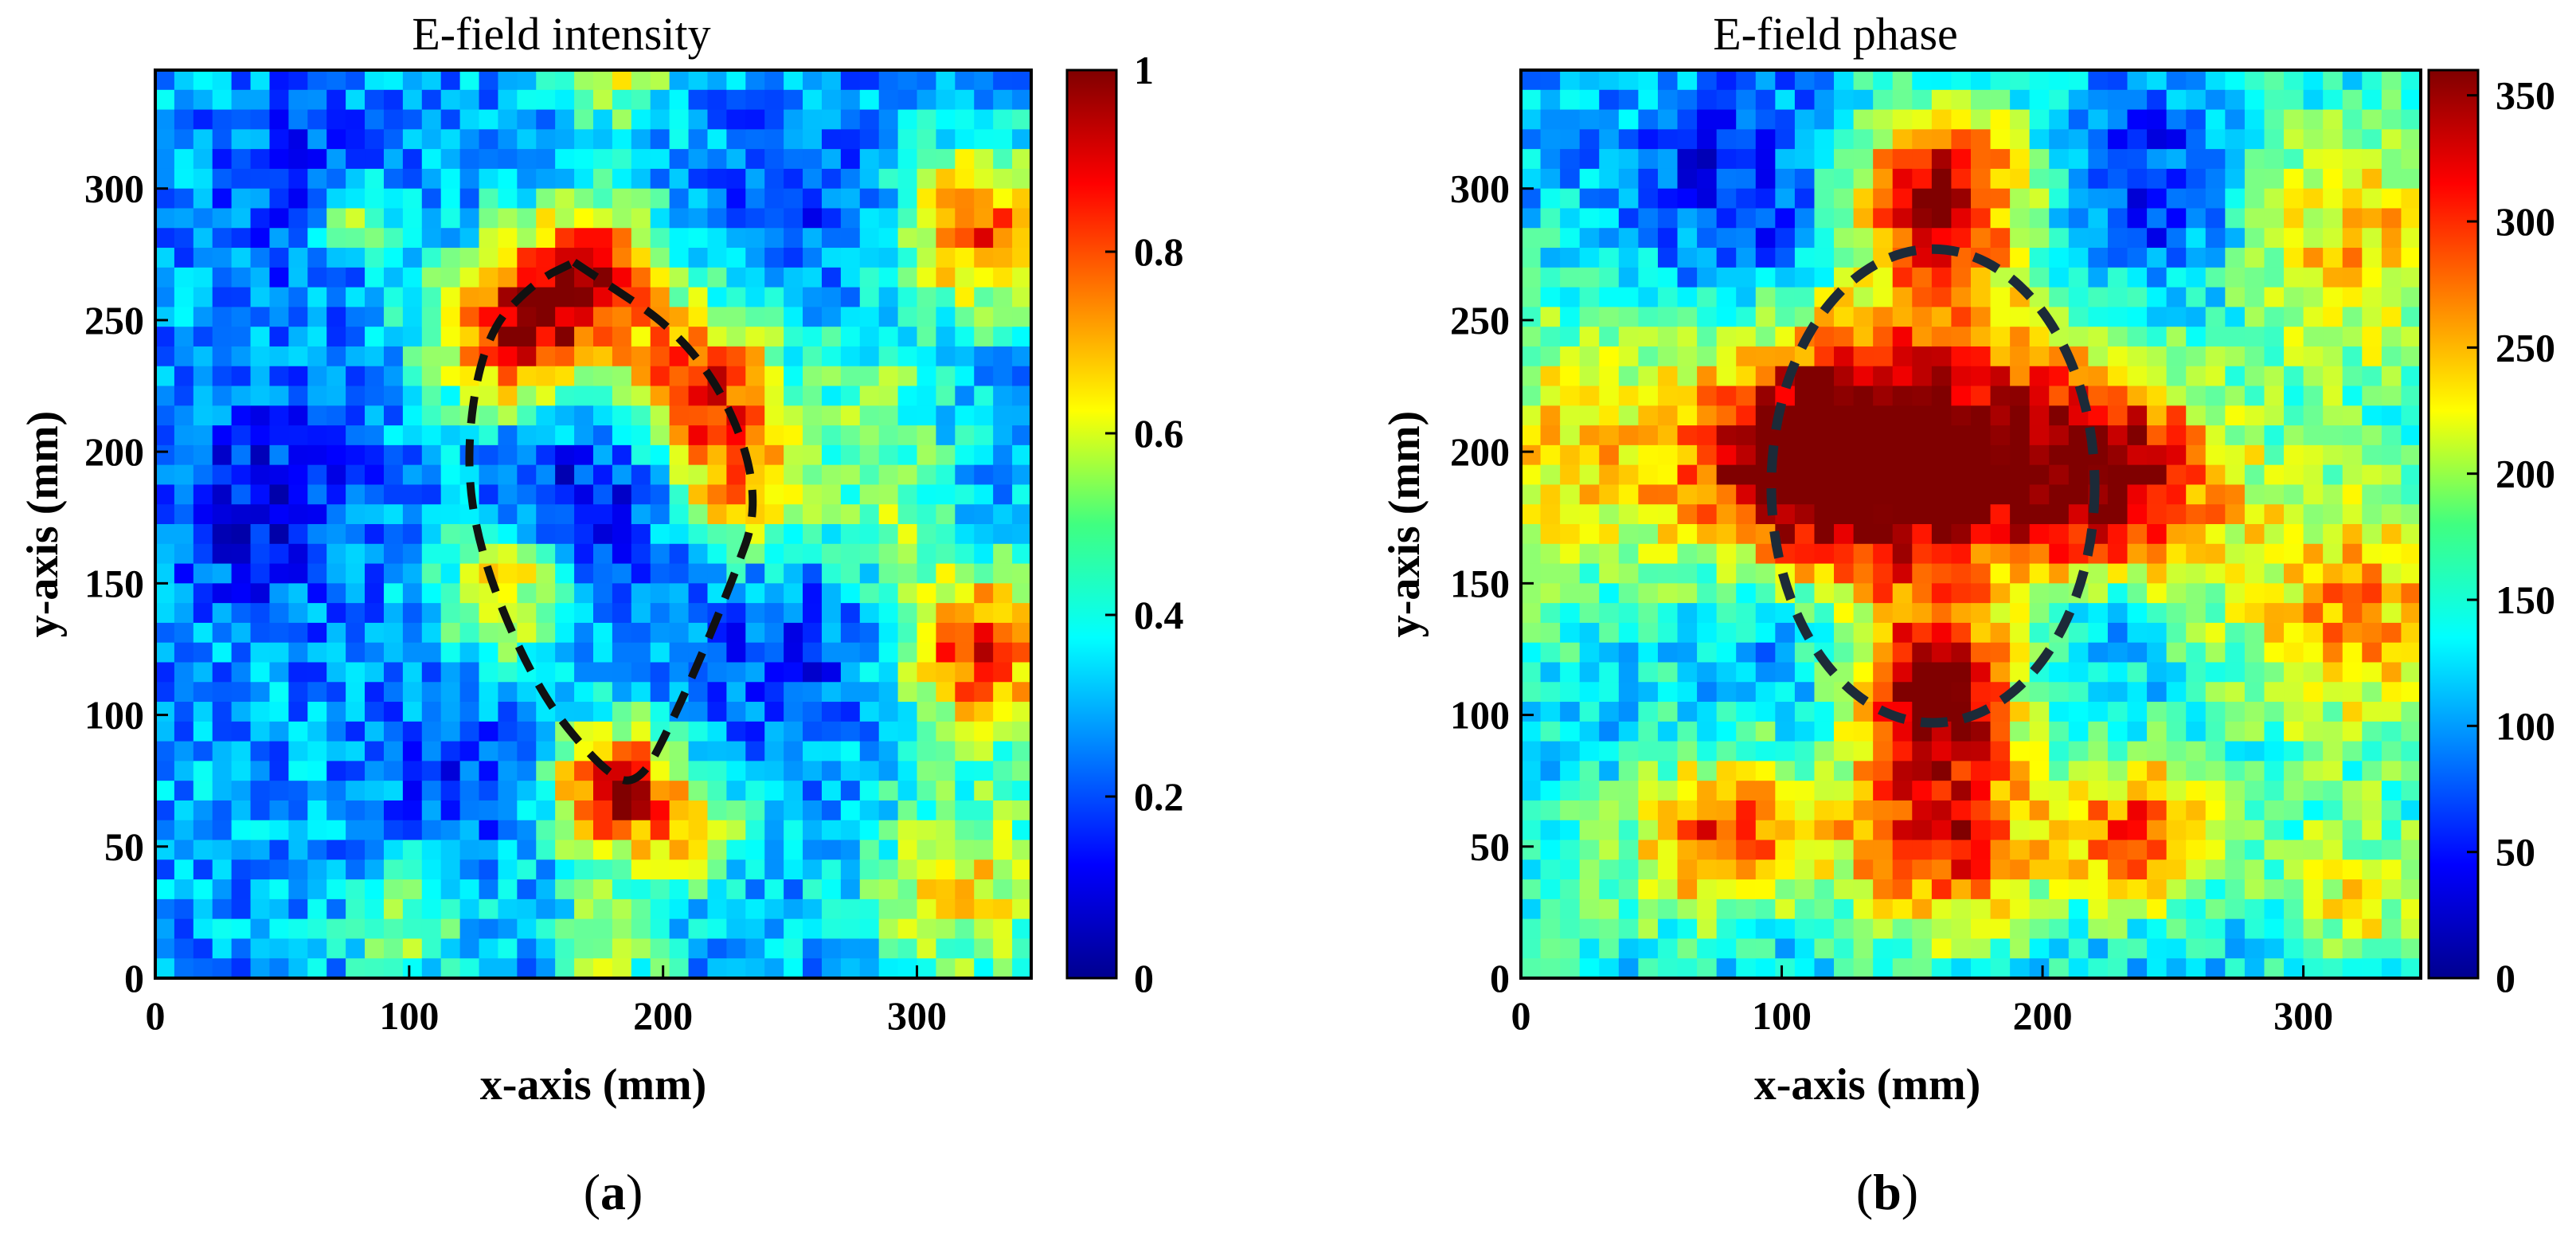 This screenshot has width=2576, height=1237. Describe the element at coordinates (409, 1015) in the screenshot. I see `x-tick-label: 100` at that location.